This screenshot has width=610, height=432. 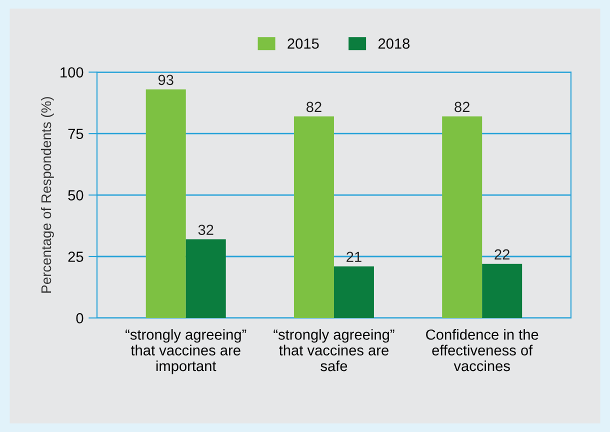 What do you see at coordinates (76, 257) in the screenshot?
I see `y-tick-label: 25` at bounding box center [76, 257].